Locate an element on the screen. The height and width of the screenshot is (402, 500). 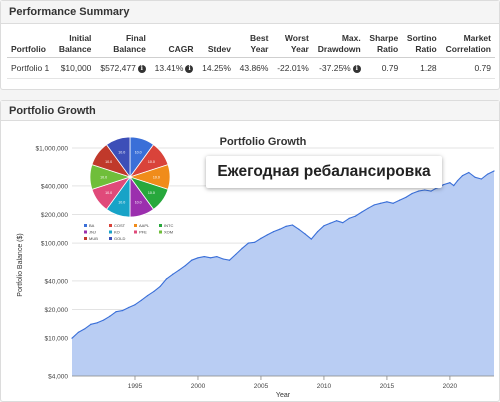
legend-label: COST is located at coordinates (120, 225).